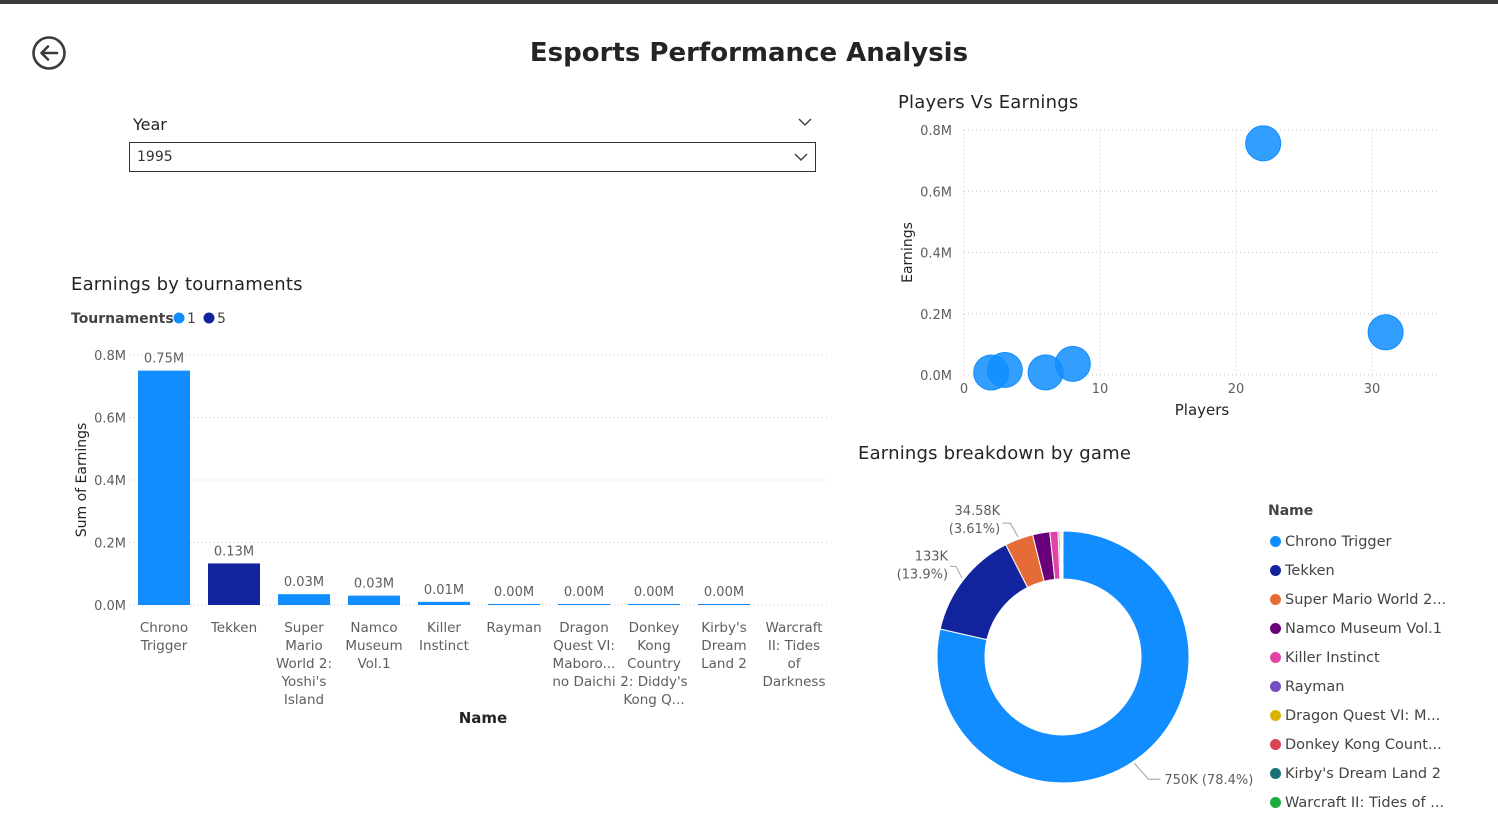  Describe the element at coordinates (1100, 389) in the screenshot. I see `scatter-x-tick-label: 10` at that location.